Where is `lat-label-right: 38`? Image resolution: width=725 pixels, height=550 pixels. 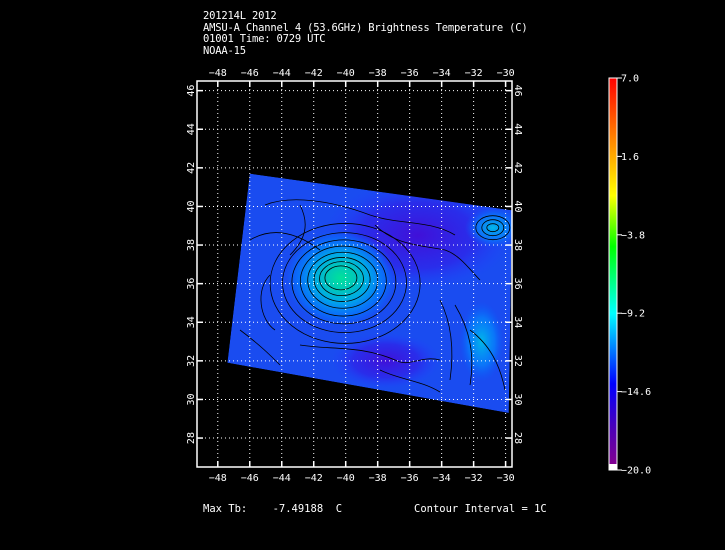 lat-label-right: 38 is located at coordinates (517, 245).